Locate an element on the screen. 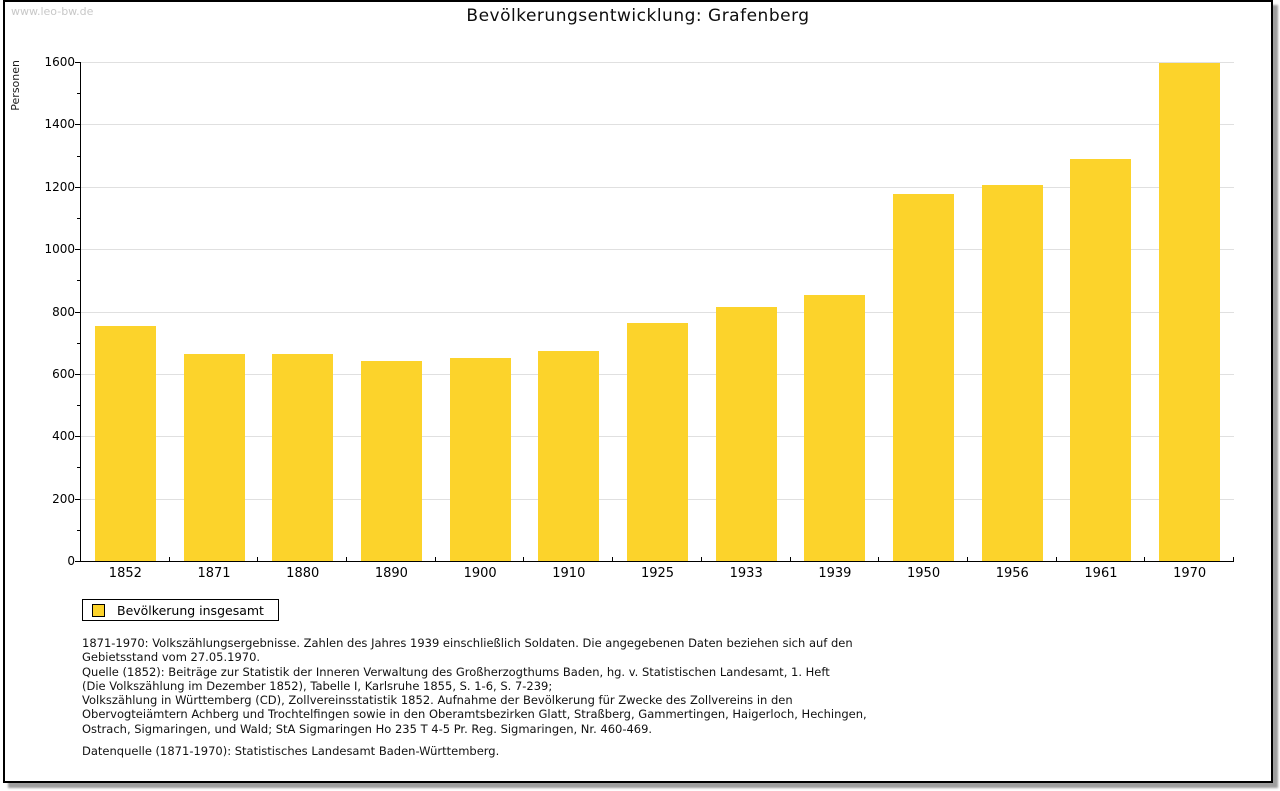  watermark: www.leo-bw.de is located at coordinates (52, 11).